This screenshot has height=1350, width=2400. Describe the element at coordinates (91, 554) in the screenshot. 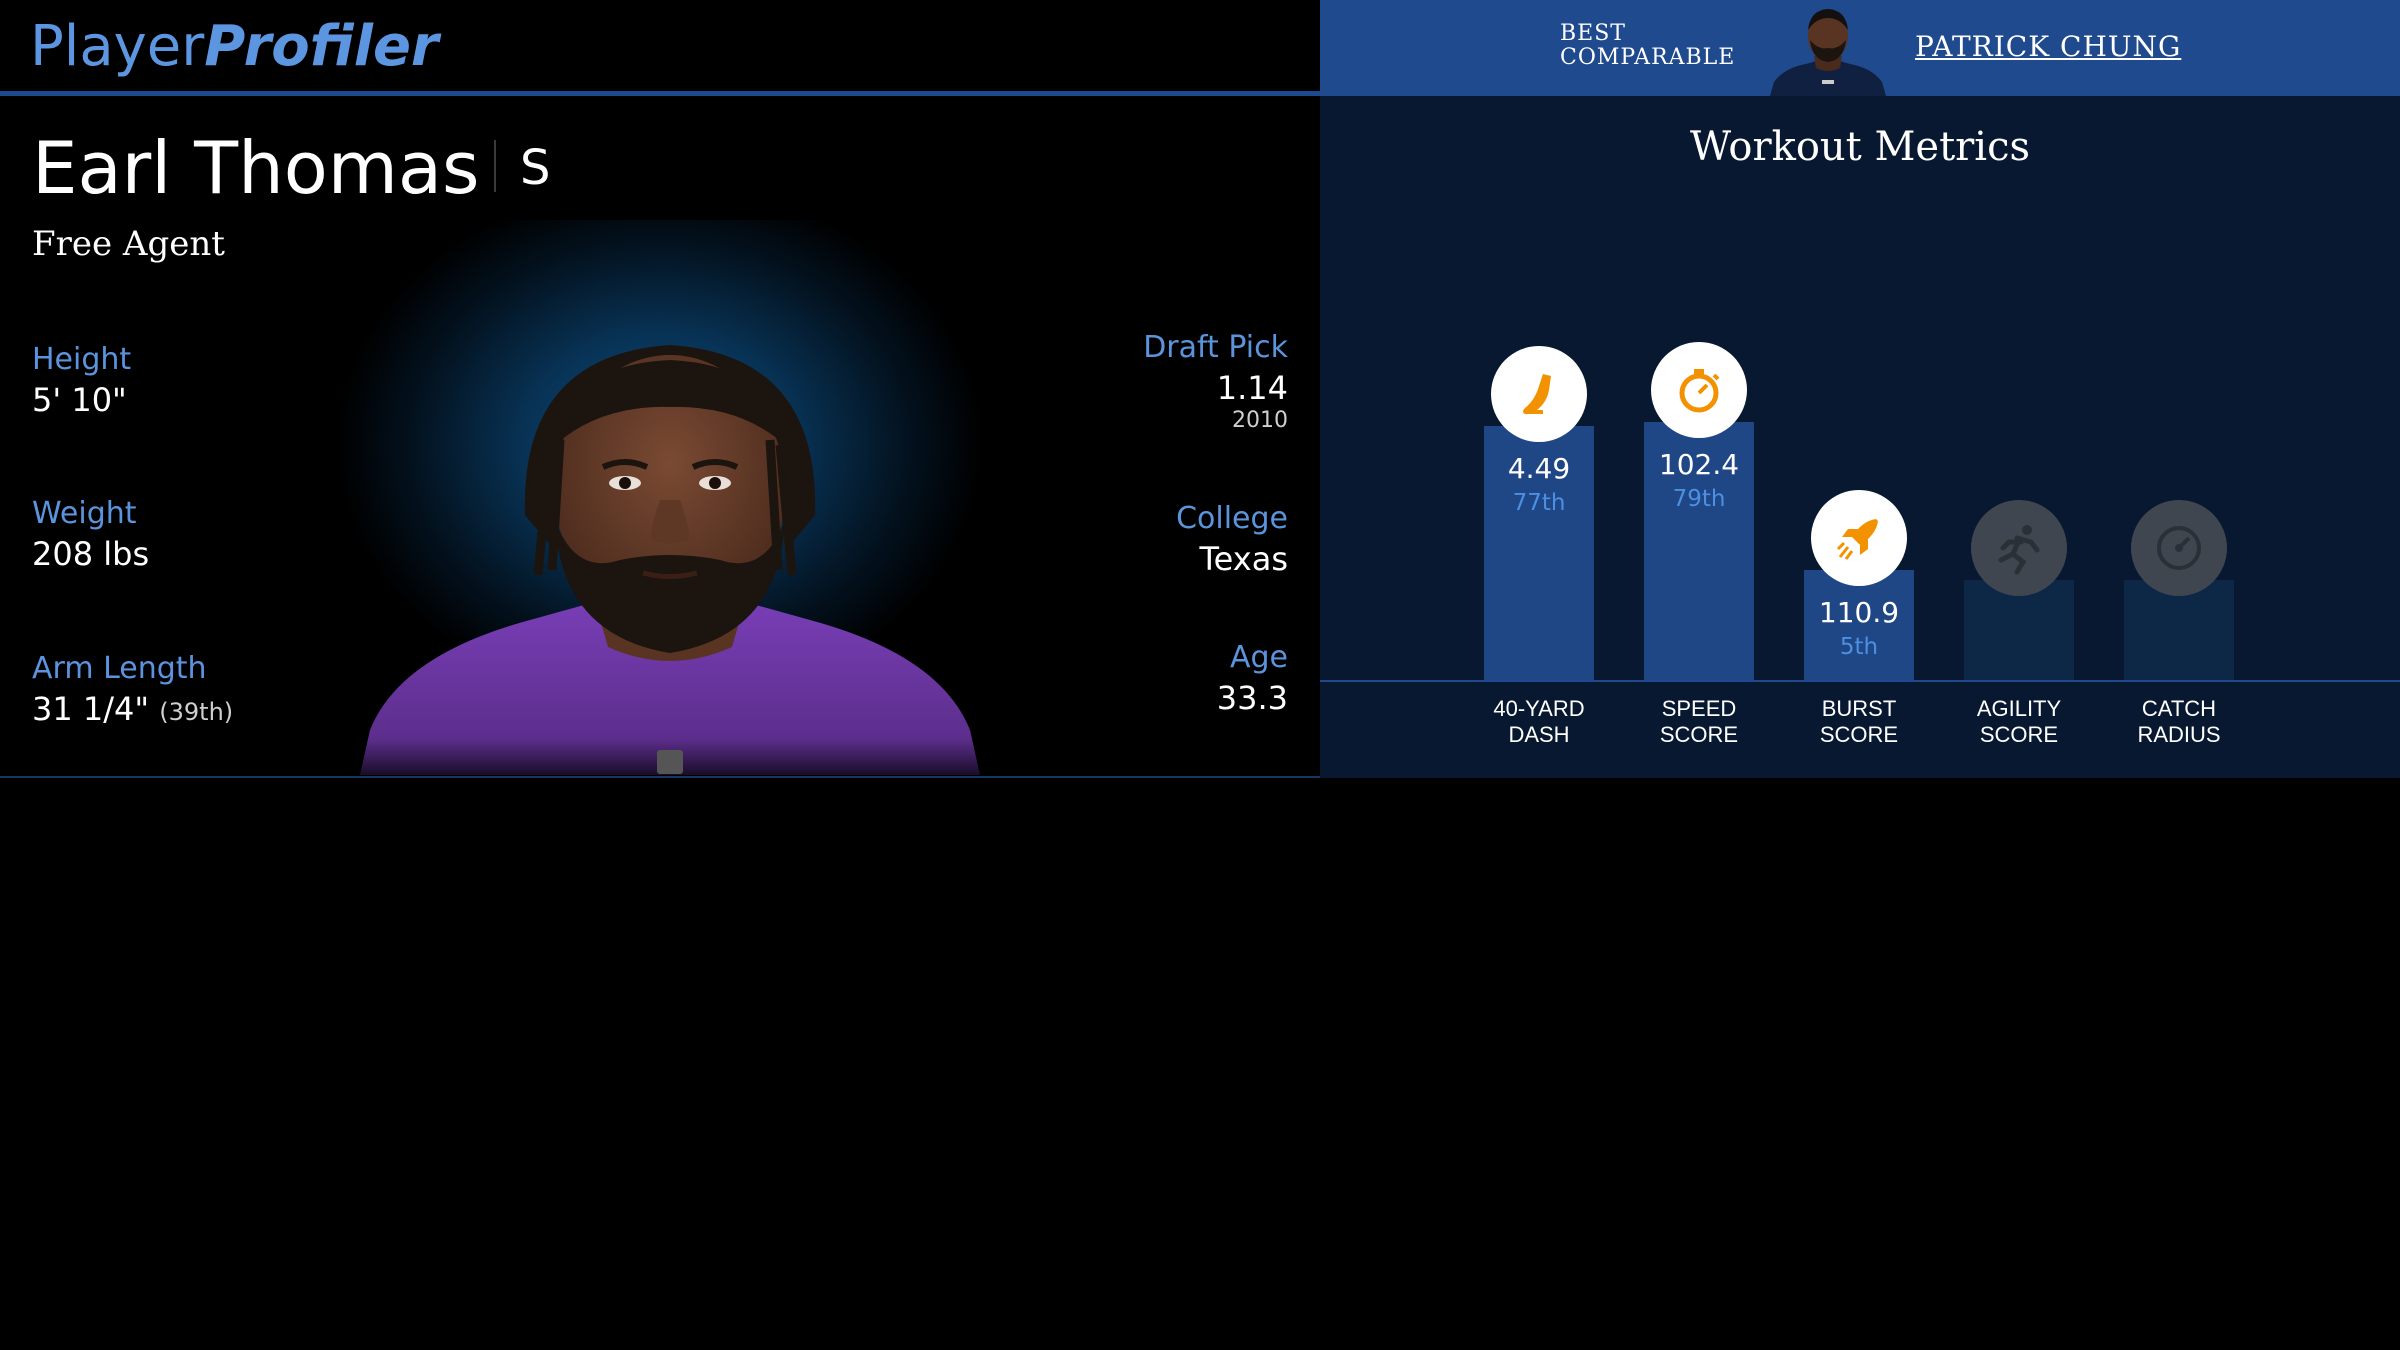

I see `weight-value: 208 lbs` at that location.